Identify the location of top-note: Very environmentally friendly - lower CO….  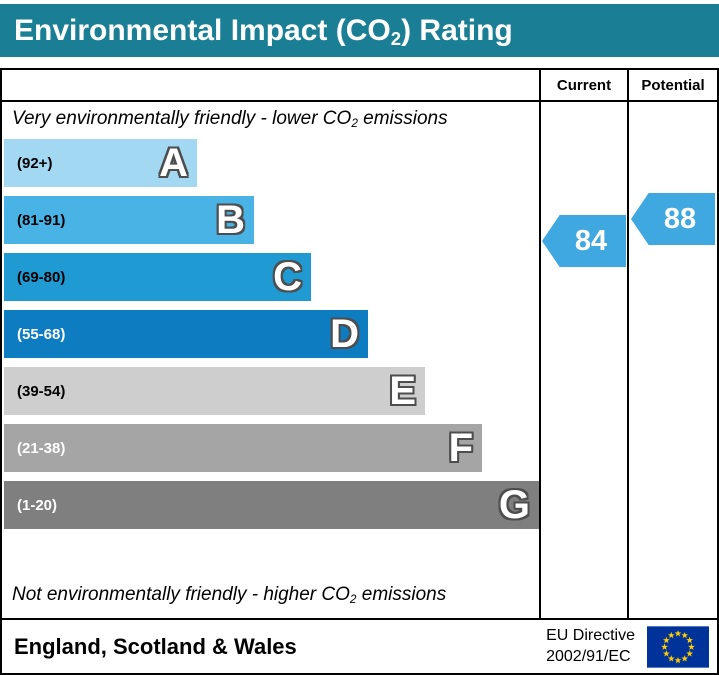
(270, 119).